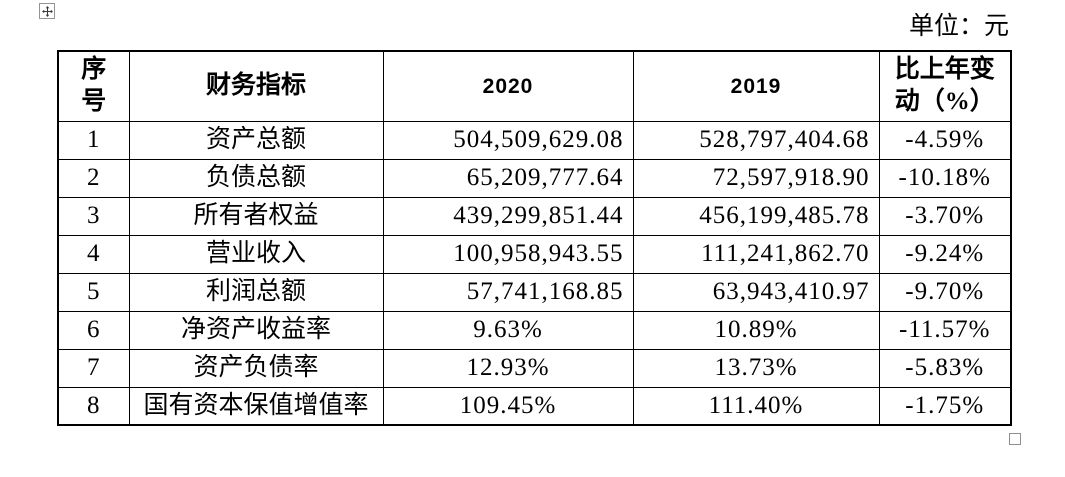  I want to click on cell-no: 3, so click(93, 216).